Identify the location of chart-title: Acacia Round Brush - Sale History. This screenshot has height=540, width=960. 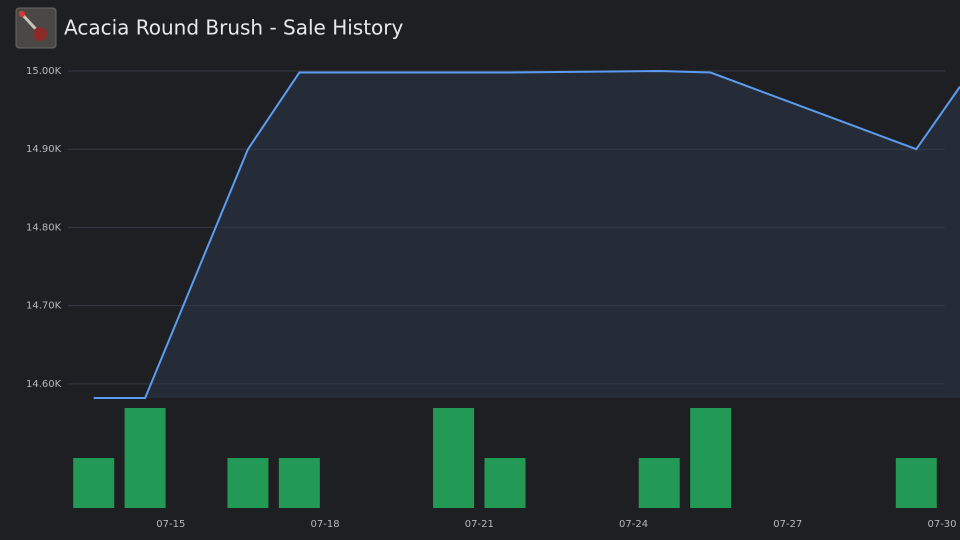
(234, 28).